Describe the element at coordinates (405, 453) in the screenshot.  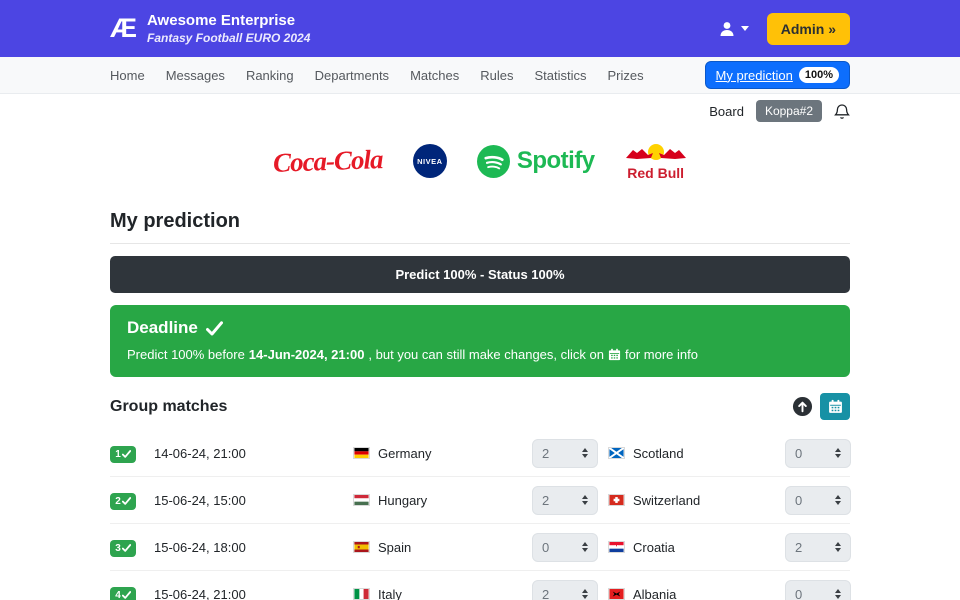
I see `home-team-name: Germany` at that location.